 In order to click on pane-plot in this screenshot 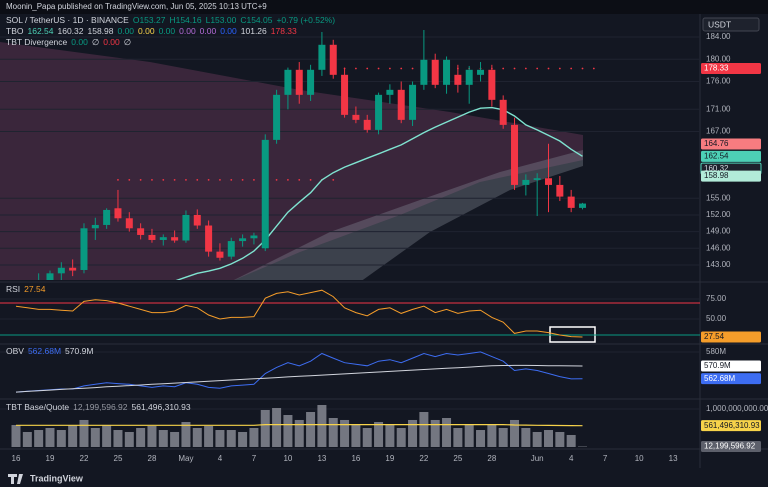, I will do `click(299, 372)`.